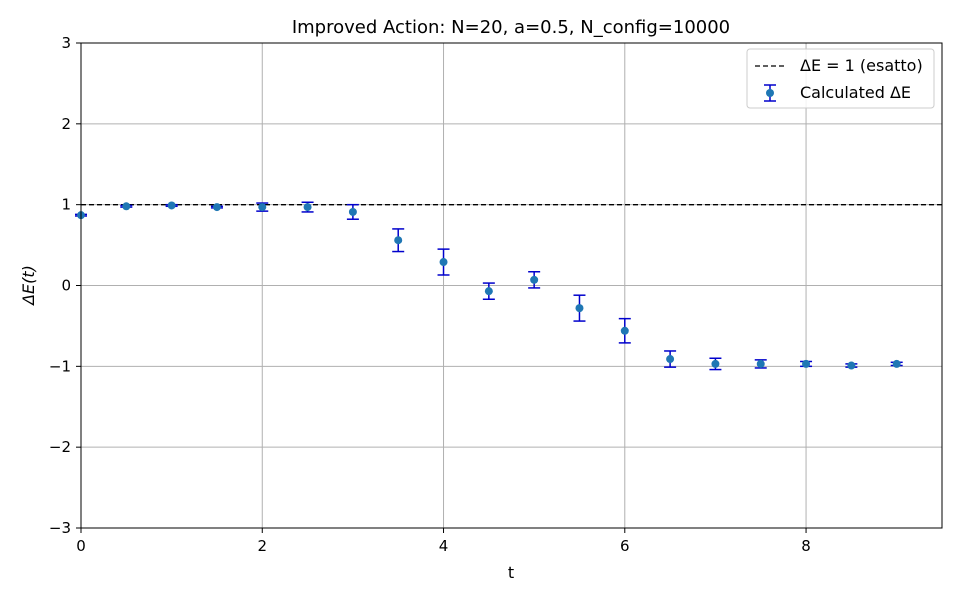 The width and height of the screenshot is (960, 600). I want to click on x-tick-label: 4, so click(444, 546).